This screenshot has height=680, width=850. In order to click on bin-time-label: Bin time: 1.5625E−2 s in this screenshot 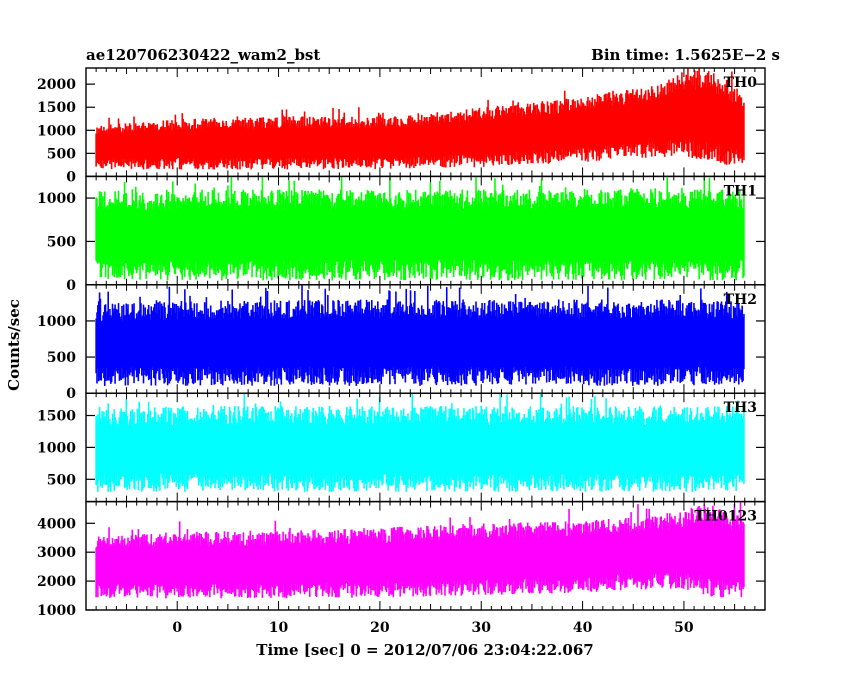, I will do `click(685, 55)`.